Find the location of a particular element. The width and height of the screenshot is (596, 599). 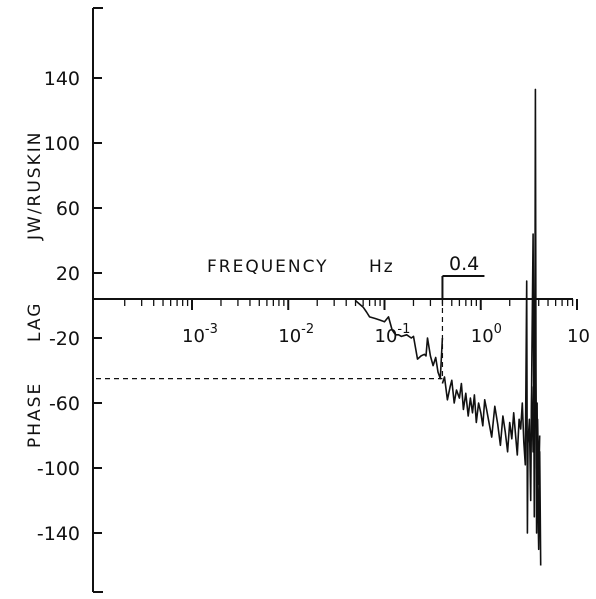

y-ticks: 140 100 60 20 -20 -60 -100 -140 is located at coordinates (69, 306).